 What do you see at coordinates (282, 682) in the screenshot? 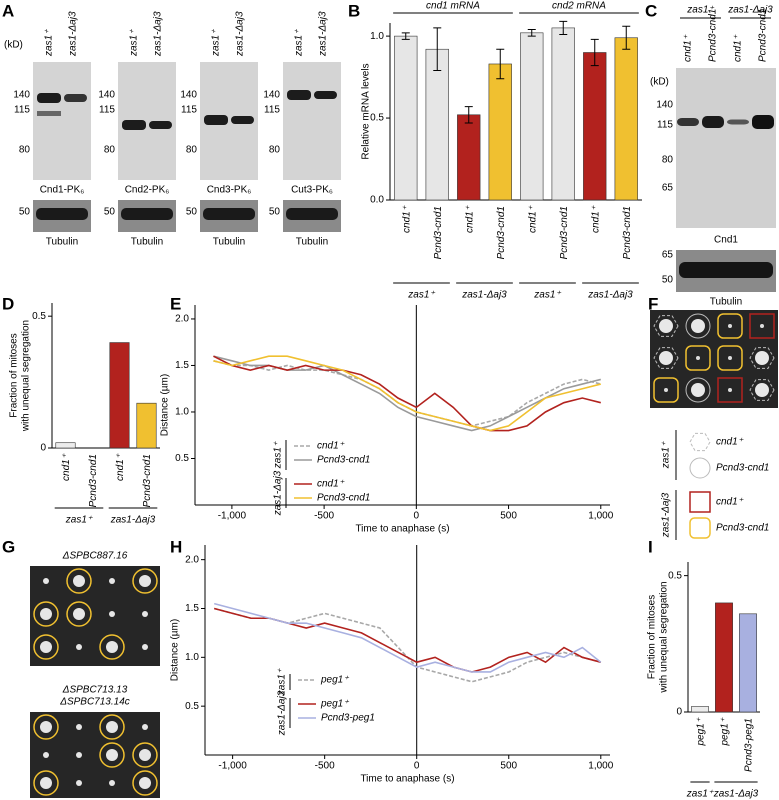
I see `group-label: zas1⁺` at bounding box center [282, 682].